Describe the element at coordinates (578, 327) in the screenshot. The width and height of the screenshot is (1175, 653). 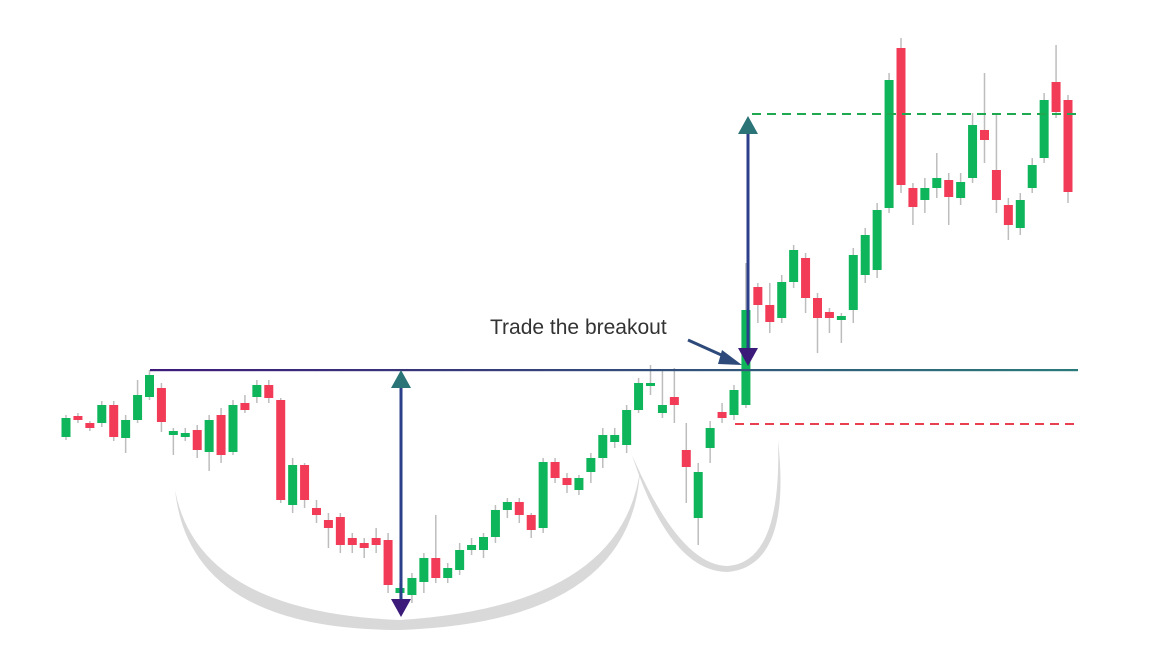
I see `annotation: Trade the breakout` at that location.